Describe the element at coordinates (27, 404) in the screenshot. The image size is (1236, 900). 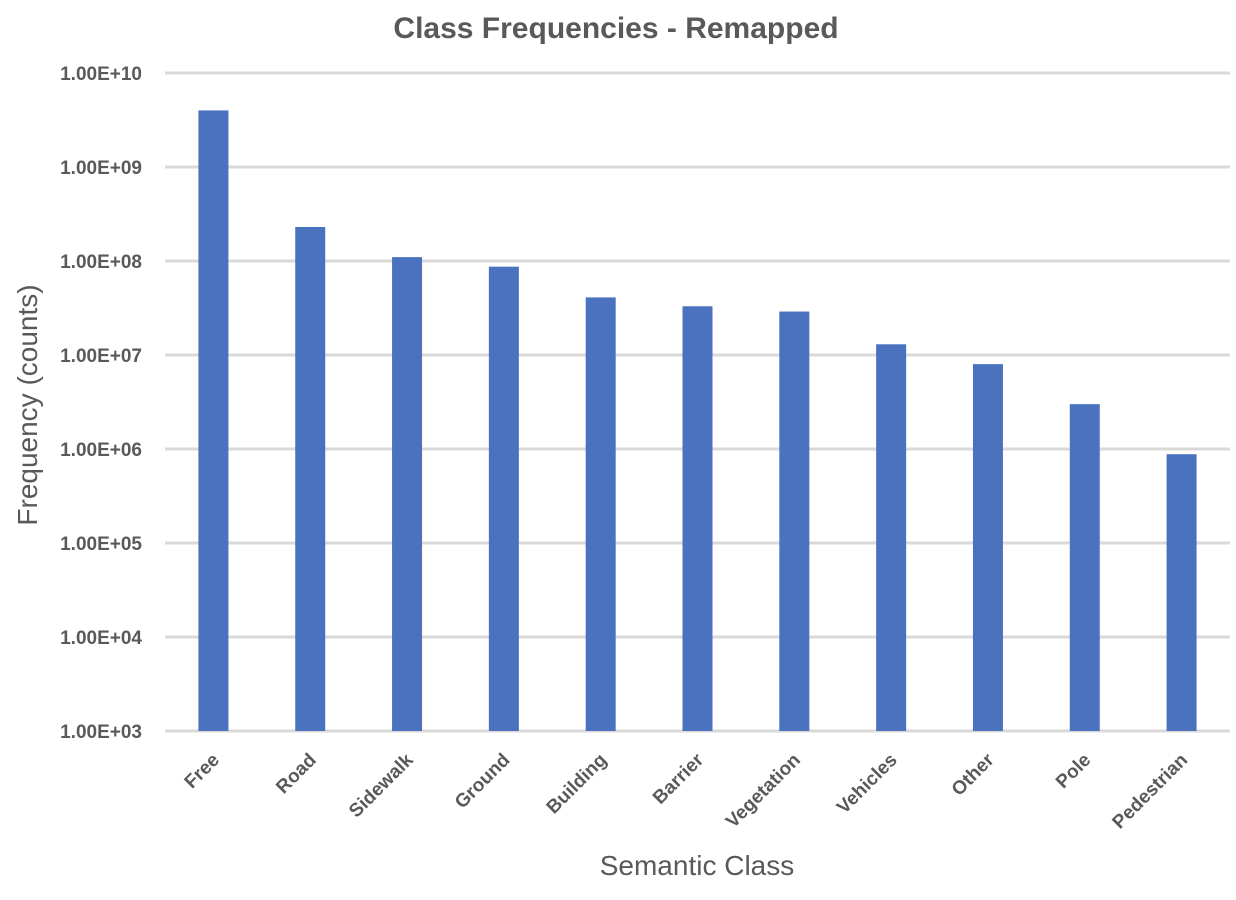
I see `y-axis-label: Frequency (counts)` at that location.